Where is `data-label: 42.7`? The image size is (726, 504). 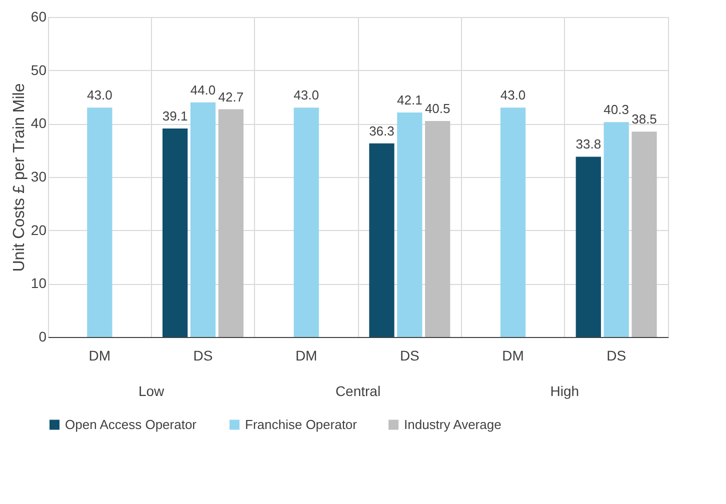
data-label: 42.7 is located at coordinates (231, 96).